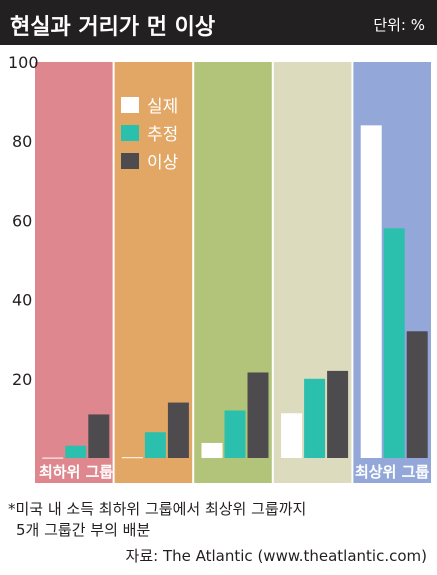 This screenshot has height=575, width=437. Describe the element at coordinates (163, 163) in the screenshot. I see `legend-label-ideal: 이상` at that location.